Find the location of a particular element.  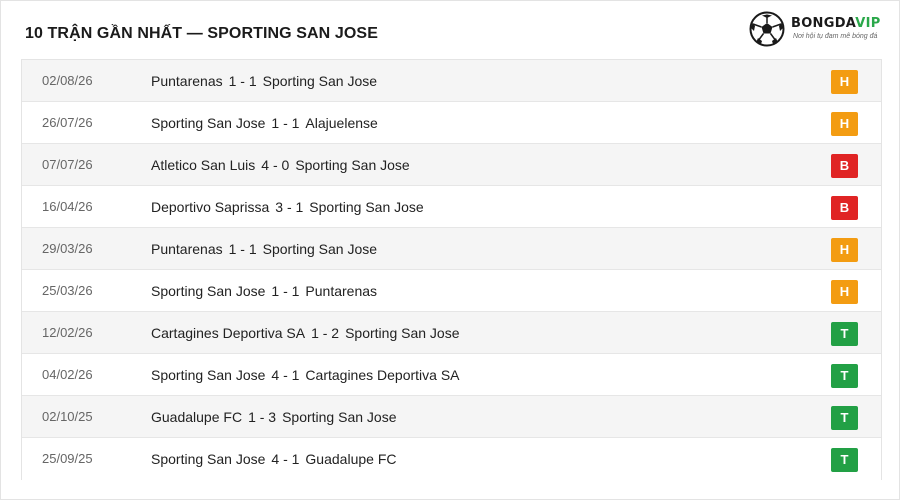

match-teams: Sporting San Jose 4 - 1 Guadalupe FC is located at coordinates (273, 459).